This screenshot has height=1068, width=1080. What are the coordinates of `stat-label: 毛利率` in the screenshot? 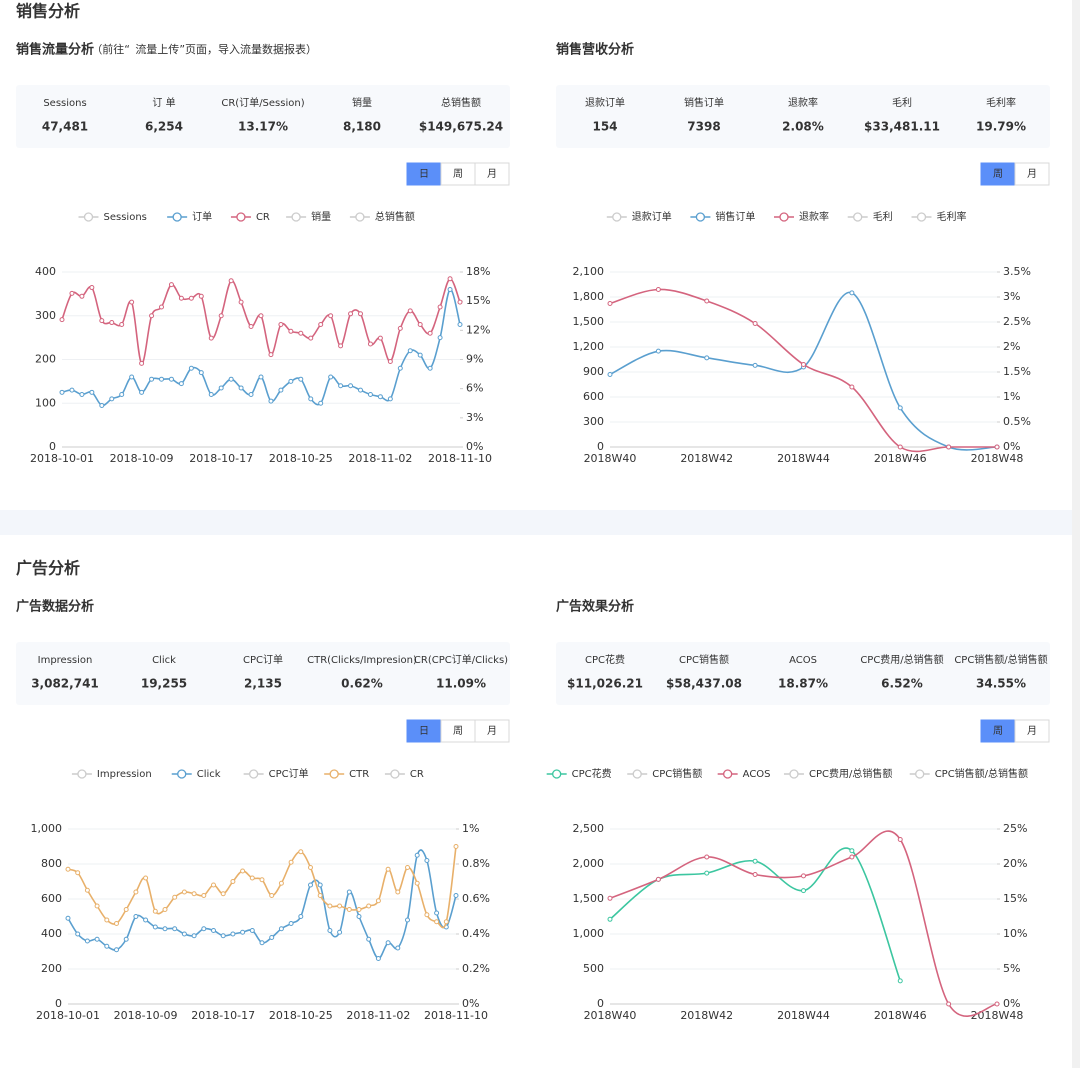 It's located at (1001, 102).